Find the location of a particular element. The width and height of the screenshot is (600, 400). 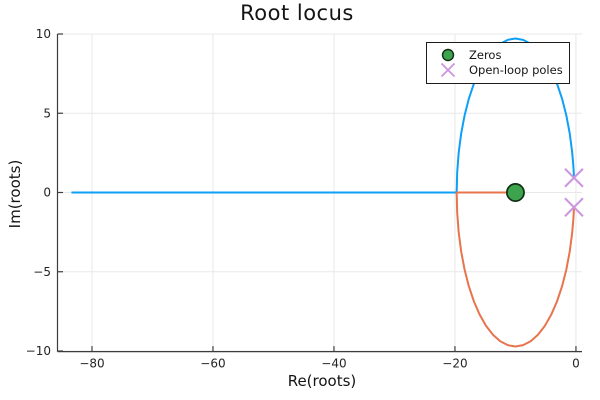

y-tick-label: −5 is located at coordinates (42, 272).